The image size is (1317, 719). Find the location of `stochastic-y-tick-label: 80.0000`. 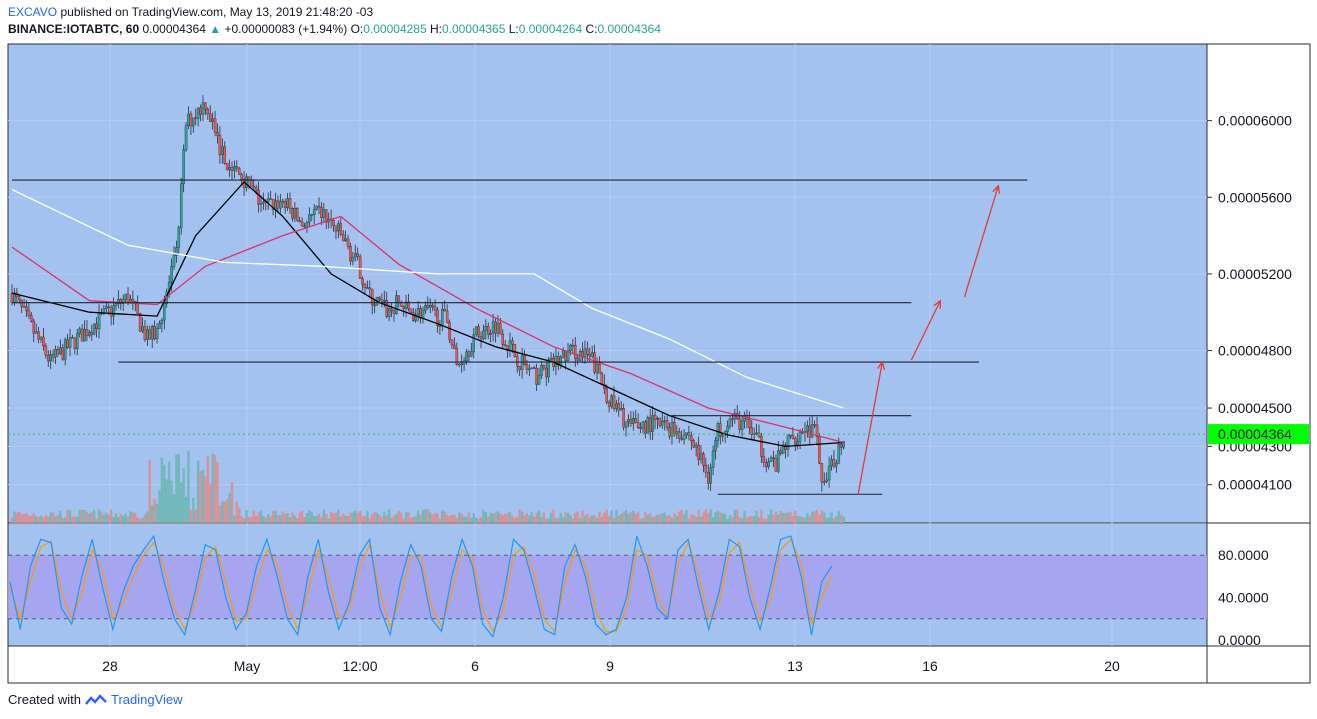

stochastic-y-tick-label: 80.0000 is located at coordinates (1243, 555).